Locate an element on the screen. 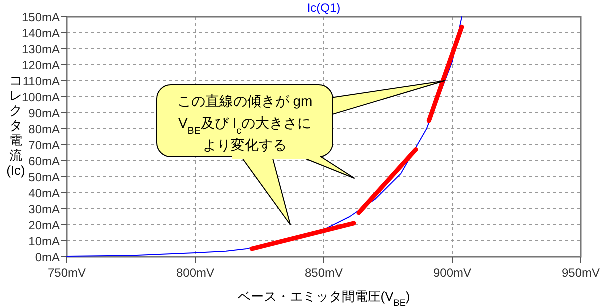  y-tick-label: 70mA is located at coordinates (44, 145).